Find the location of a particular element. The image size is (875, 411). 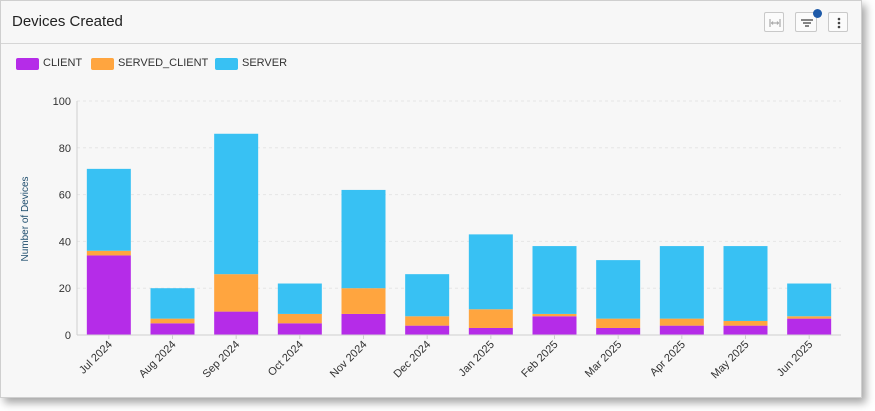

x-tick-label: Mar 2025 is located at coordinates (603, 359).